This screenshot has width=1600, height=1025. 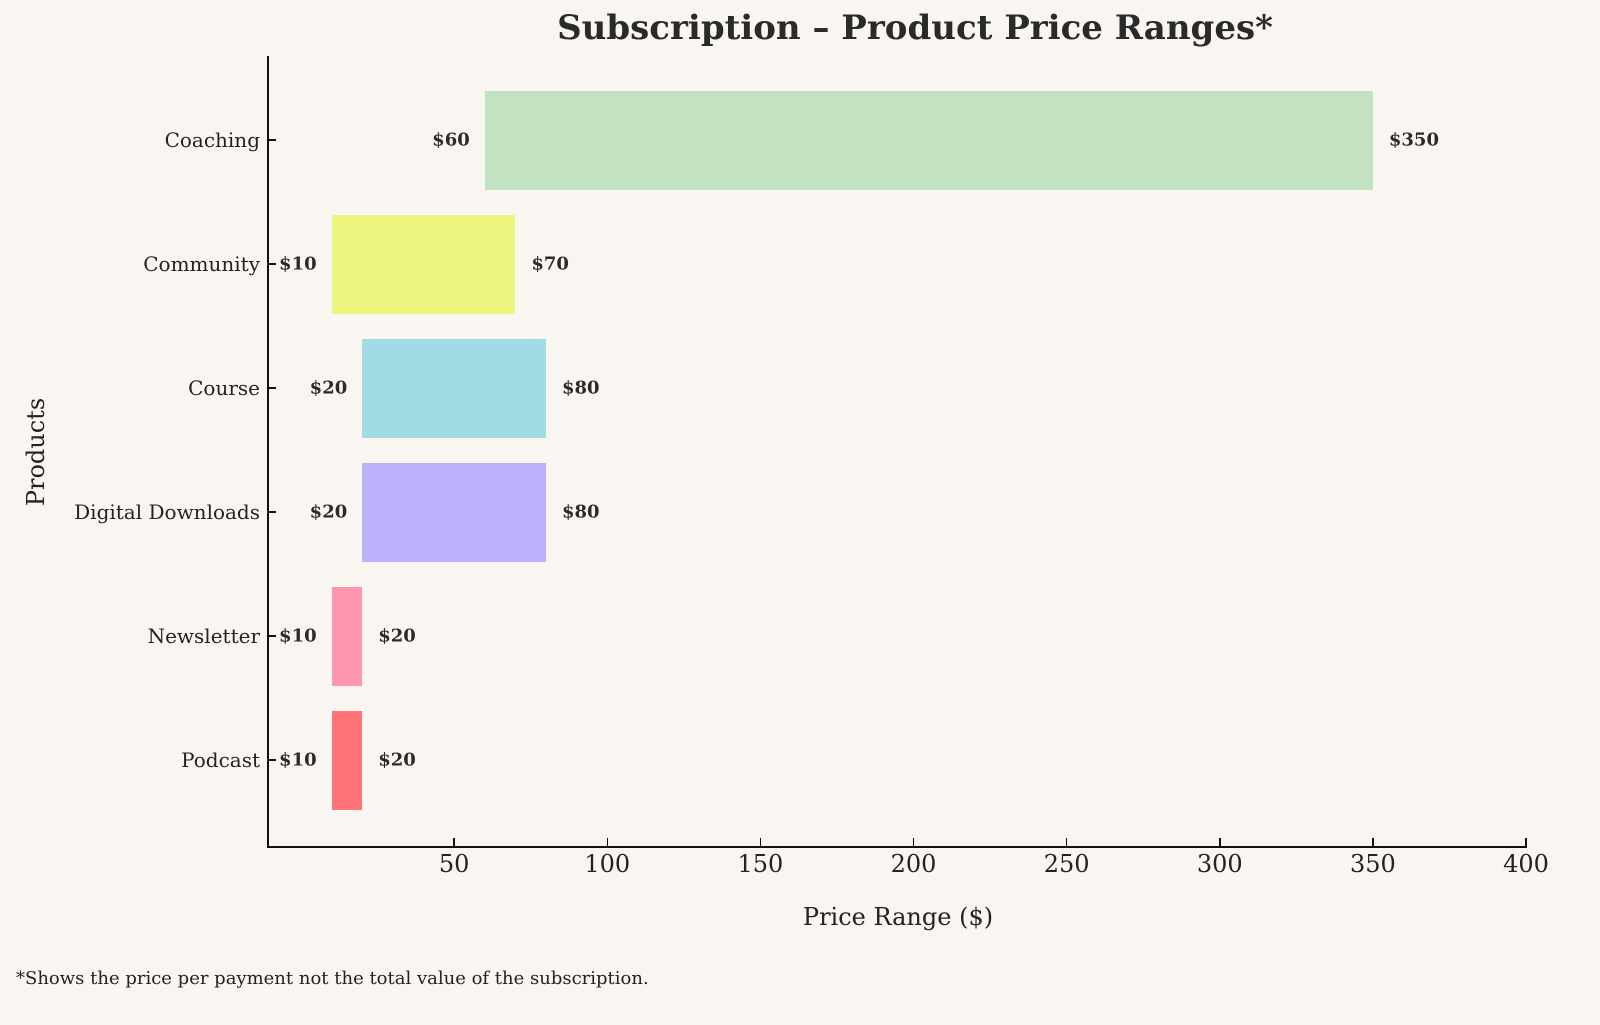 What do you see at coordinates (898, 917) in the screenshot?
I see `x-axis-label: Price Range ($)` at bounding box center [898, 917].